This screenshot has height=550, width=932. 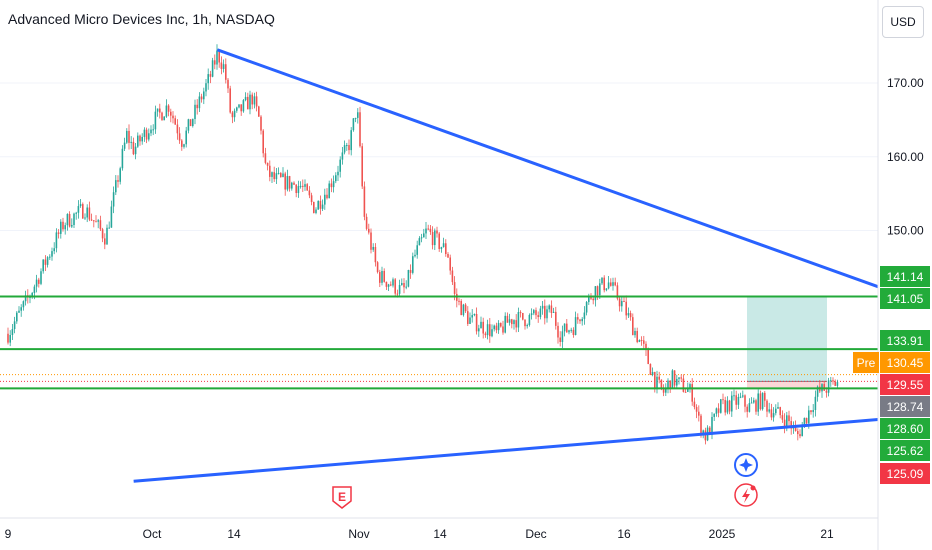 I want to click on time-axis: 9 Oct 14 Nov 14 Dec 16 2025 21, so click(x=419, y=534).